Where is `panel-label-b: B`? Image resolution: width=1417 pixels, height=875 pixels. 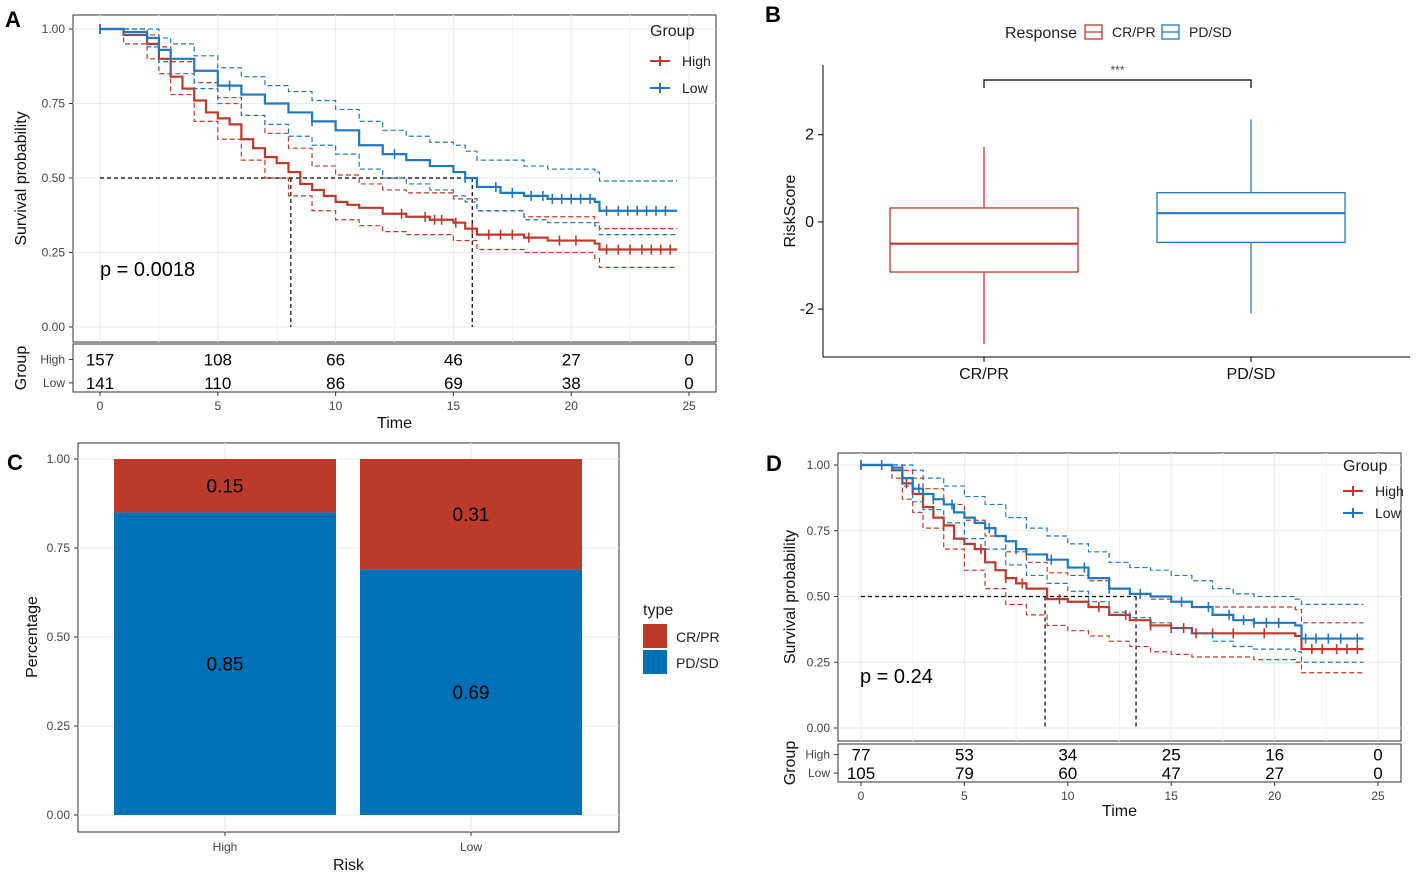
panel-label-b: B is located at coordinates (773, 14).